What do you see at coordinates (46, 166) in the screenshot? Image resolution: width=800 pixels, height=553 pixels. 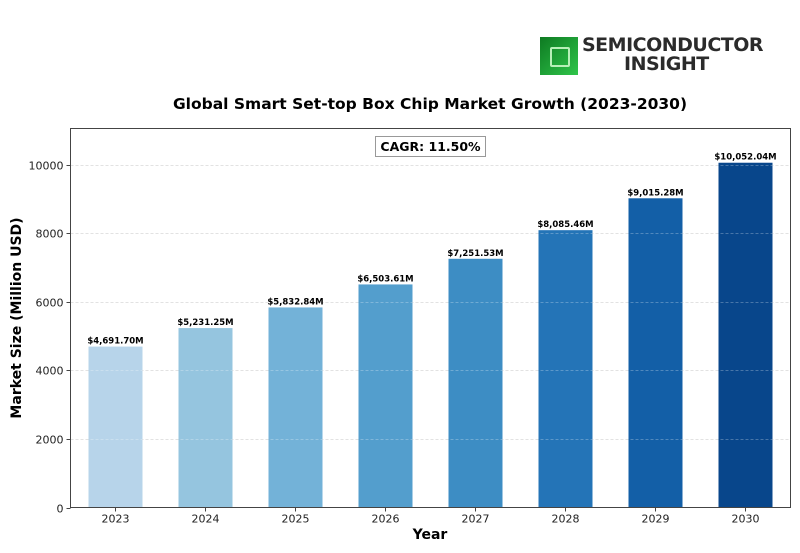 I see `y-tick-label: 10000` at bounding box center [46, 166].